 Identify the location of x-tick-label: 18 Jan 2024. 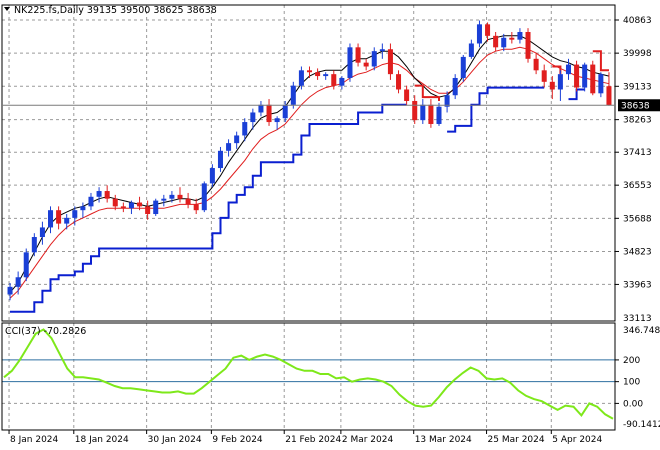
(102, 440).